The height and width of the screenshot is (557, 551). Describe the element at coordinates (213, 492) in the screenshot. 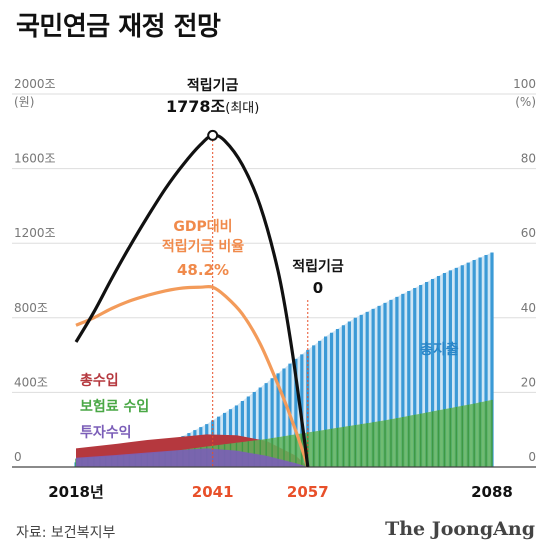

I see `x-tick-label: 2041` at that location.